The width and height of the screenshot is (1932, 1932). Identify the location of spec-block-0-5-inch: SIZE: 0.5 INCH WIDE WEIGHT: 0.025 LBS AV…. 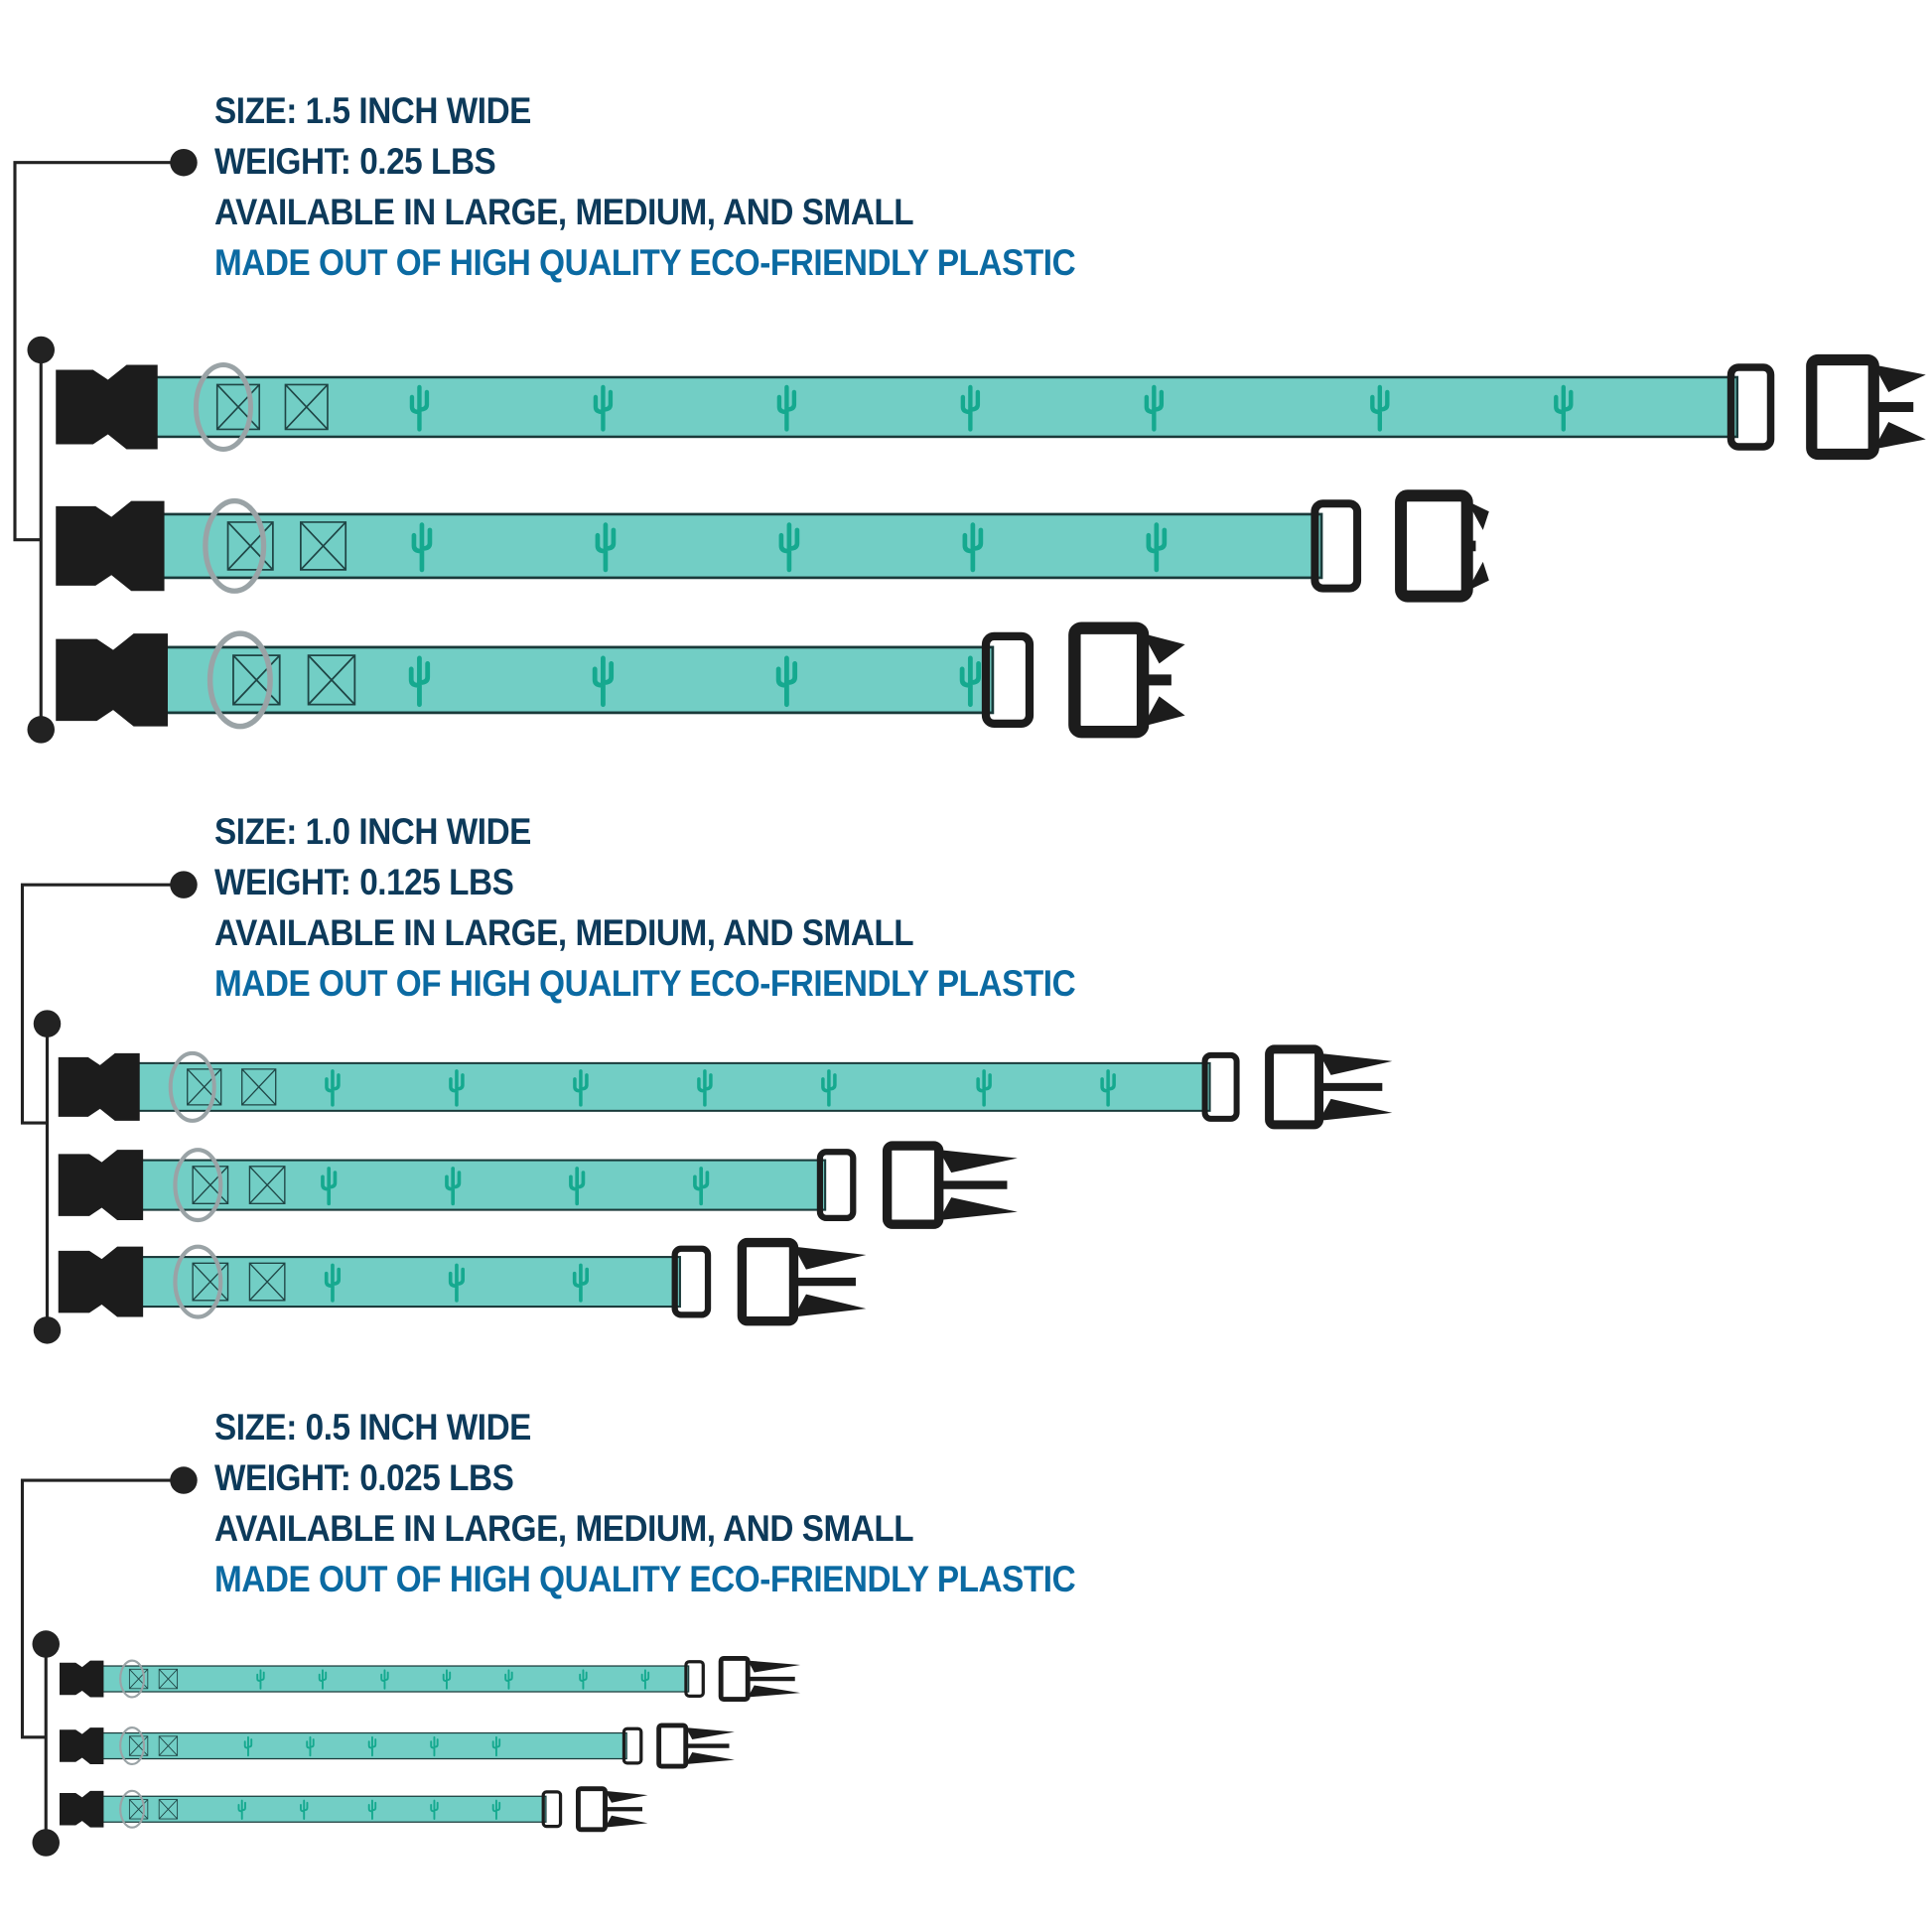
(645, 1503).